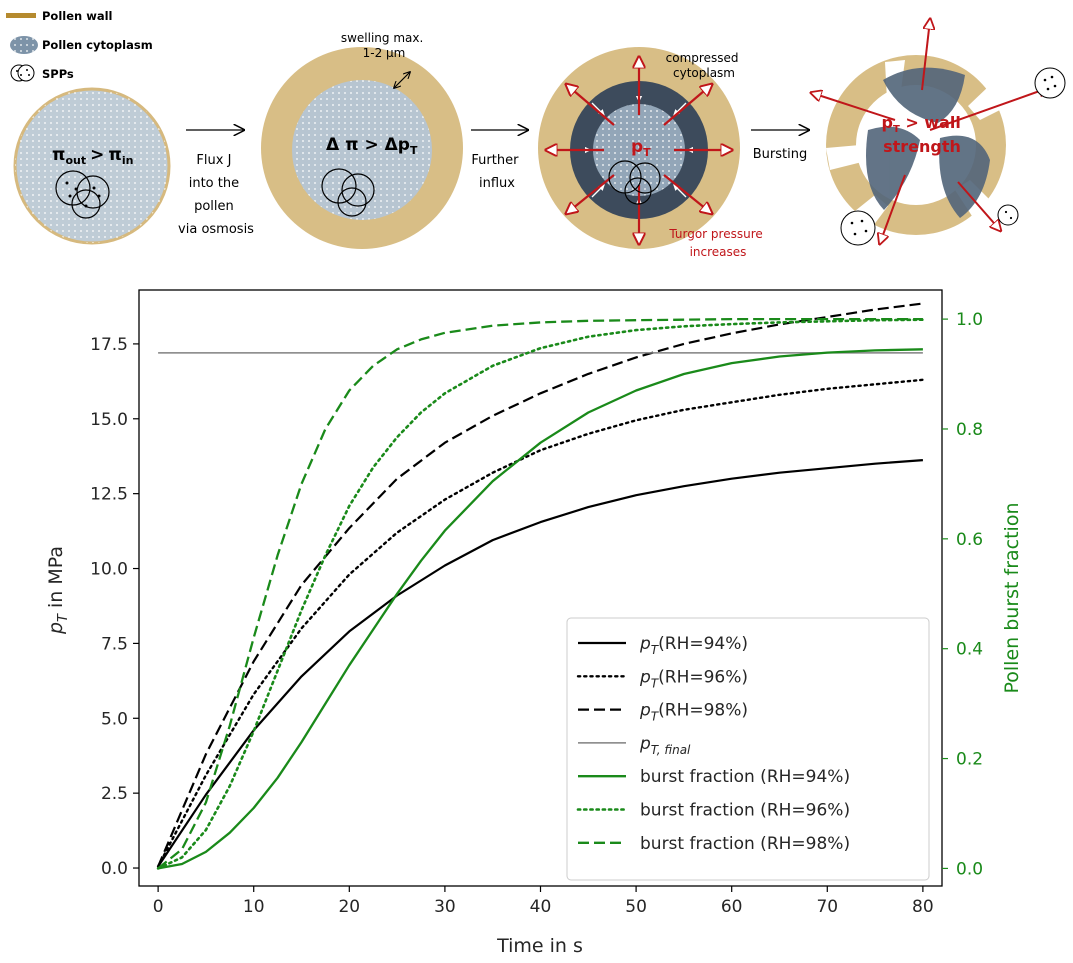  I want to click on y-axis-left: 0.0 2.5 5.0 7.5 10.0 12.5 15.0 17.5, so click(114, 607).